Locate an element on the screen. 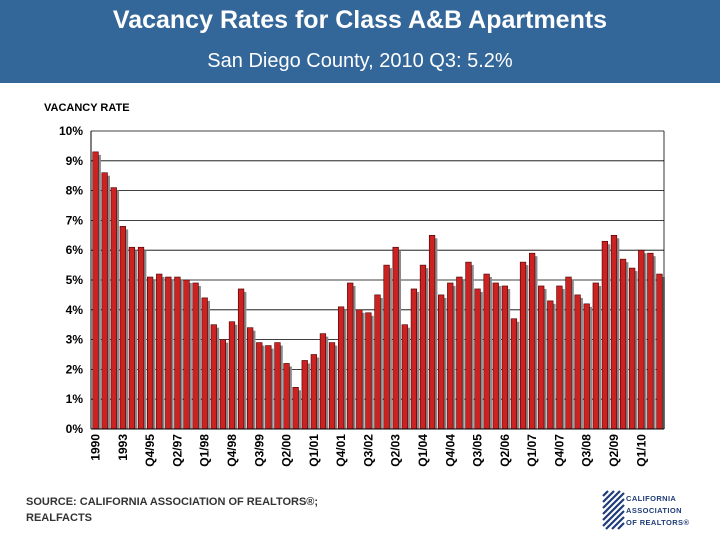 This screenshot has width=720, height=540. slide-title: Vacancy Rates for Class A&B Apartments is located at coordinates (360, 20).